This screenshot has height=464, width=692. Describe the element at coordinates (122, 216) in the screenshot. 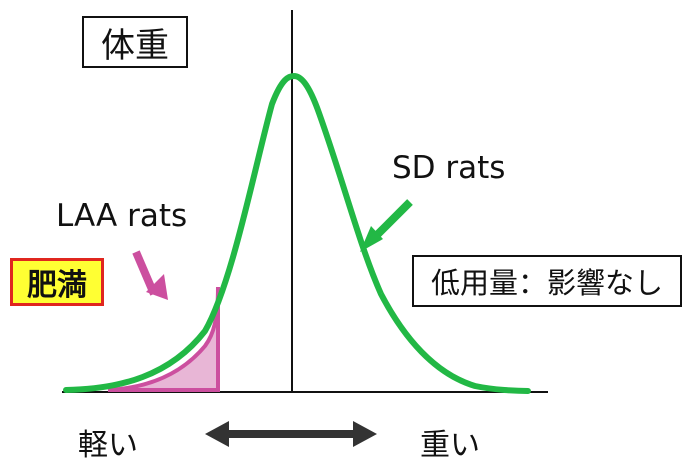

I see `laa-rats-label: LAA rats` at that location.